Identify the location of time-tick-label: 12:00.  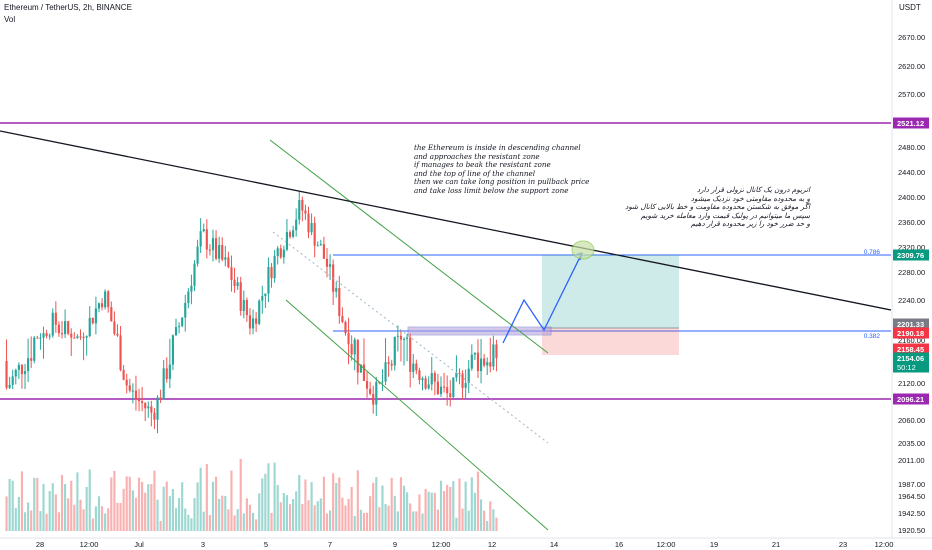
(884, 544).